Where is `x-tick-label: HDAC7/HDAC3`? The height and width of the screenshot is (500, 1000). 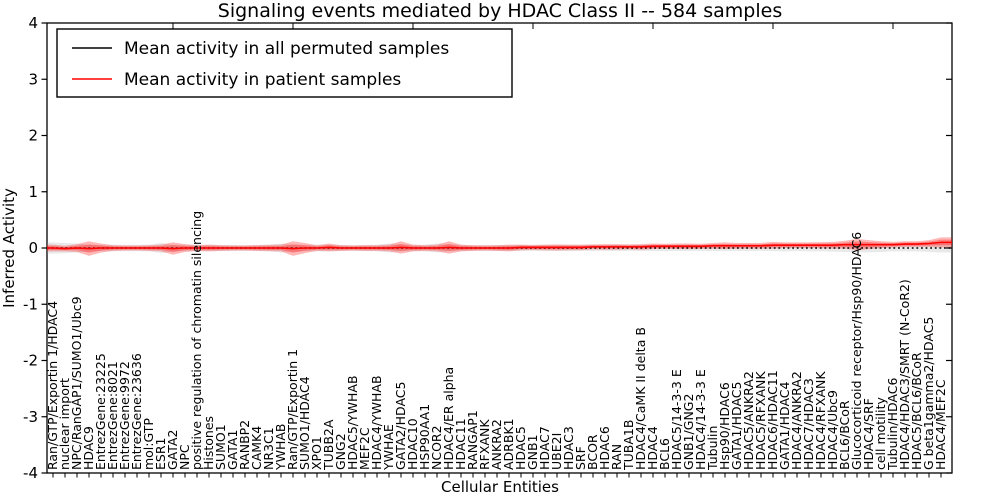 x-tick-label: HDAC7/HDAC3 is located at coordinates (808, 424).